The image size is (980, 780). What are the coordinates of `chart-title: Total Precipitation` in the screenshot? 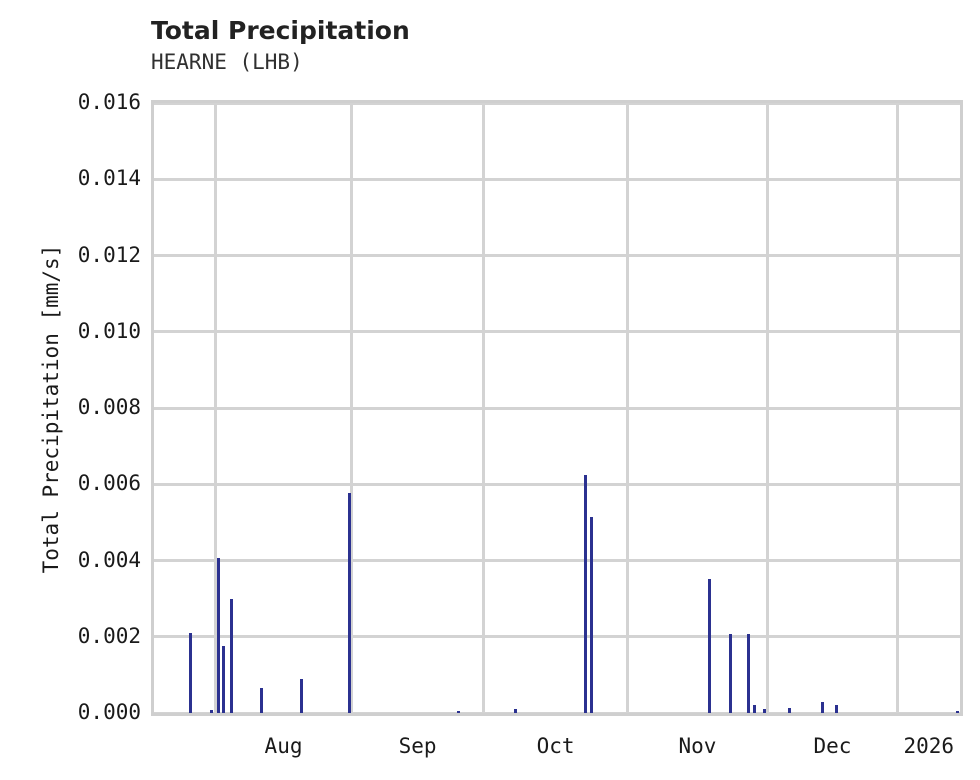 It's located at (280, 30).